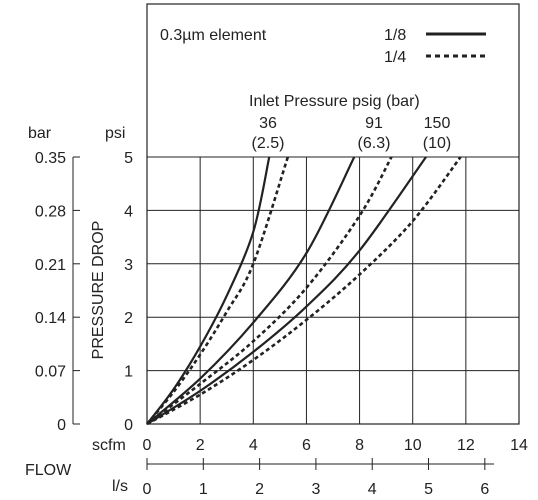  I want to click on ls-tick-label: 4, so click(372, 489).